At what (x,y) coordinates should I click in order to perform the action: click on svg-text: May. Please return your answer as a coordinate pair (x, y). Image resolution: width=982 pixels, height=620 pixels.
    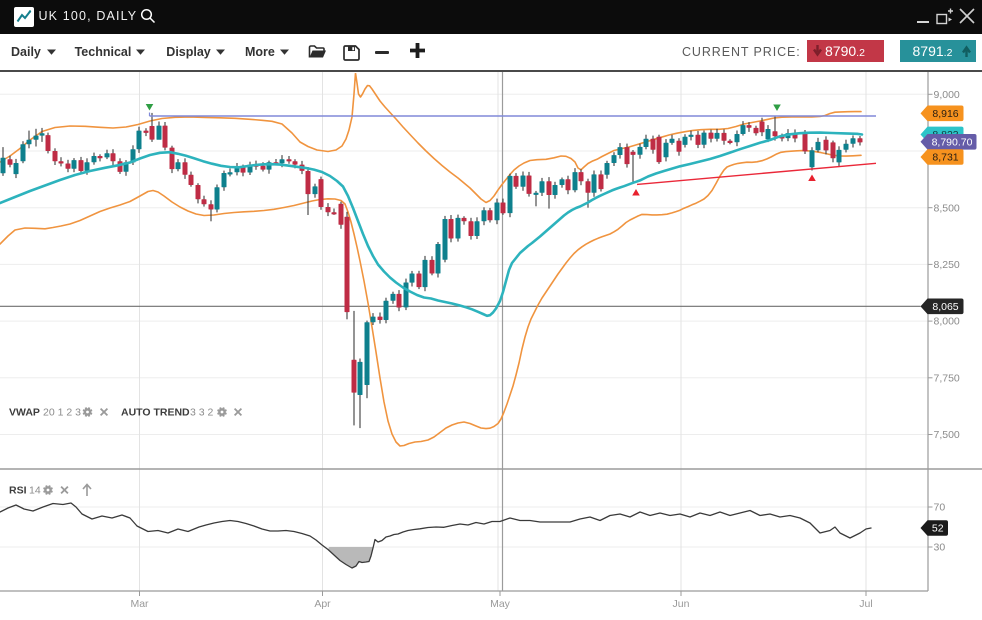
    Looking at the image, I should click on (500, 604).